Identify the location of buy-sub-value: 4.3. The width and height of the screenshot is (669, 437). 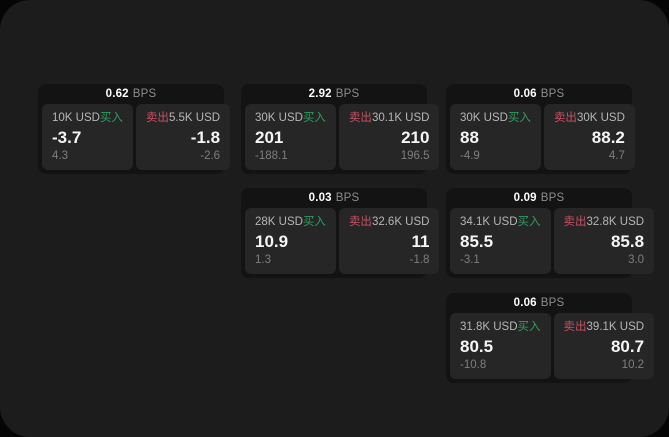
(60, 156).